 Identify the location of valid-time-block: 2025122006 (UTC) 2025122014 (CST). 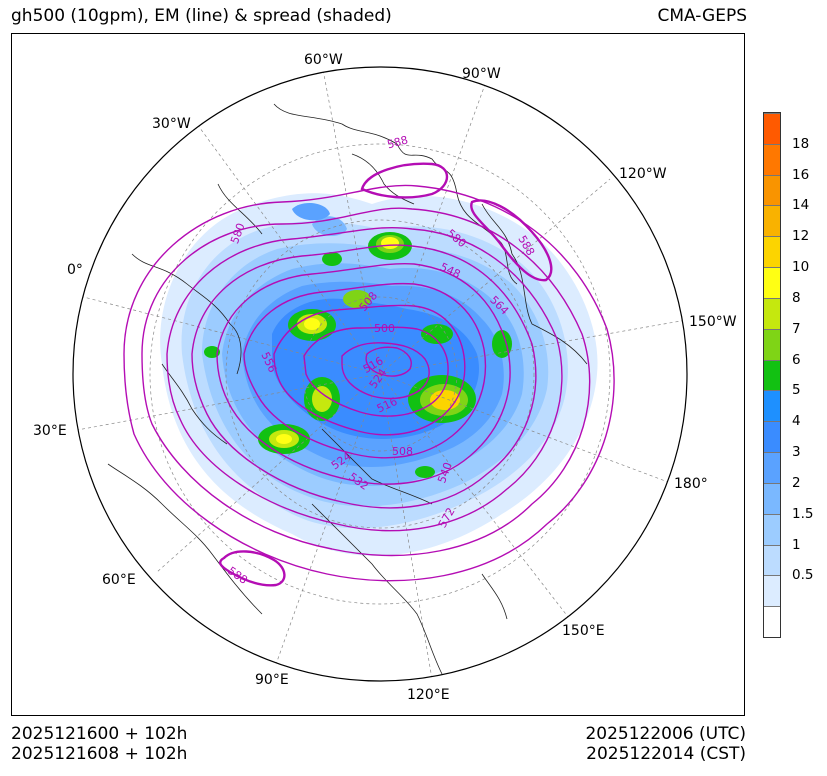
(665, 744).